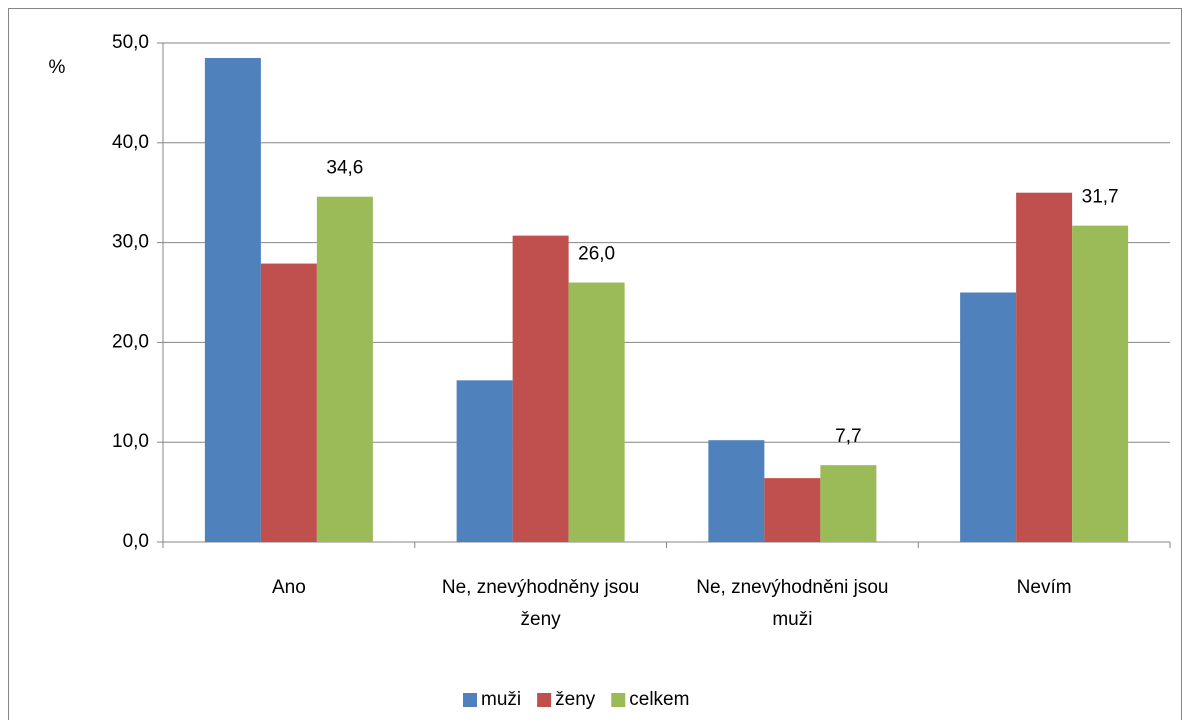 The height and width of the screenshot is (720, 1190). Describe the element at coordinates (792, 603) in the screenshot. I see `x-tick-label: Ne, znevýhodněni jsou muži` at that location.